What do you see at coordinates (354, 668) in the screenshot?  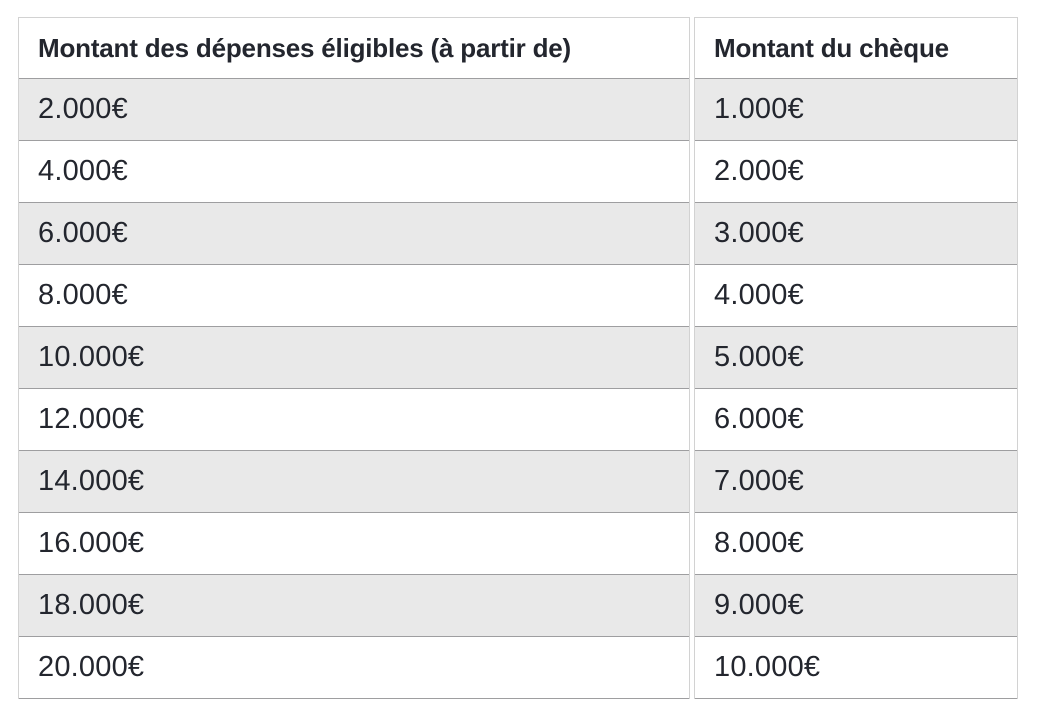 I see `table-cell: 20.000€` at bounding box center [354, 668].